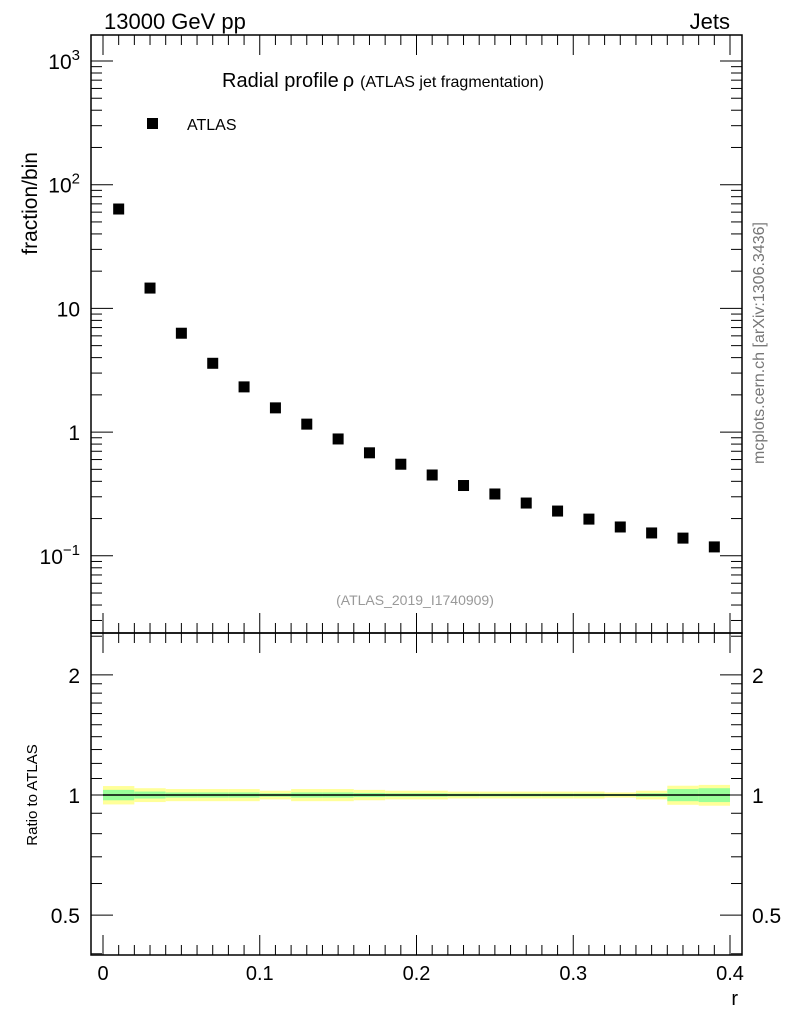  Describe the element at coordinates (175, 21) in the screenshot. I see `header-left: 13000 GeV pp` at that location.